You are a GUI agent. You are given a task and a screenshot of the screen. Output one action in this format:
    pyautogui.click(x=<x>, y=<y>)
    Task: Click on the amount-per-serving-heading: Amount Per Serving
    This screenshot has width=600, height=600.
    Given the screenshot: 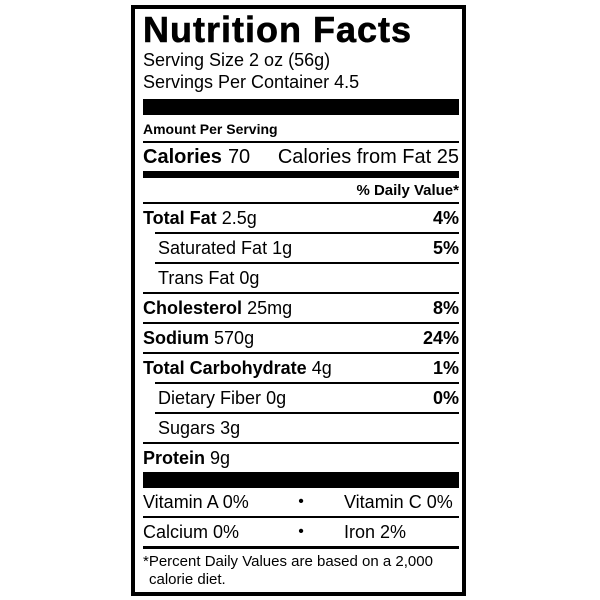 What is the action you would take?
    pyautogui.click(x=210, y=129)
    